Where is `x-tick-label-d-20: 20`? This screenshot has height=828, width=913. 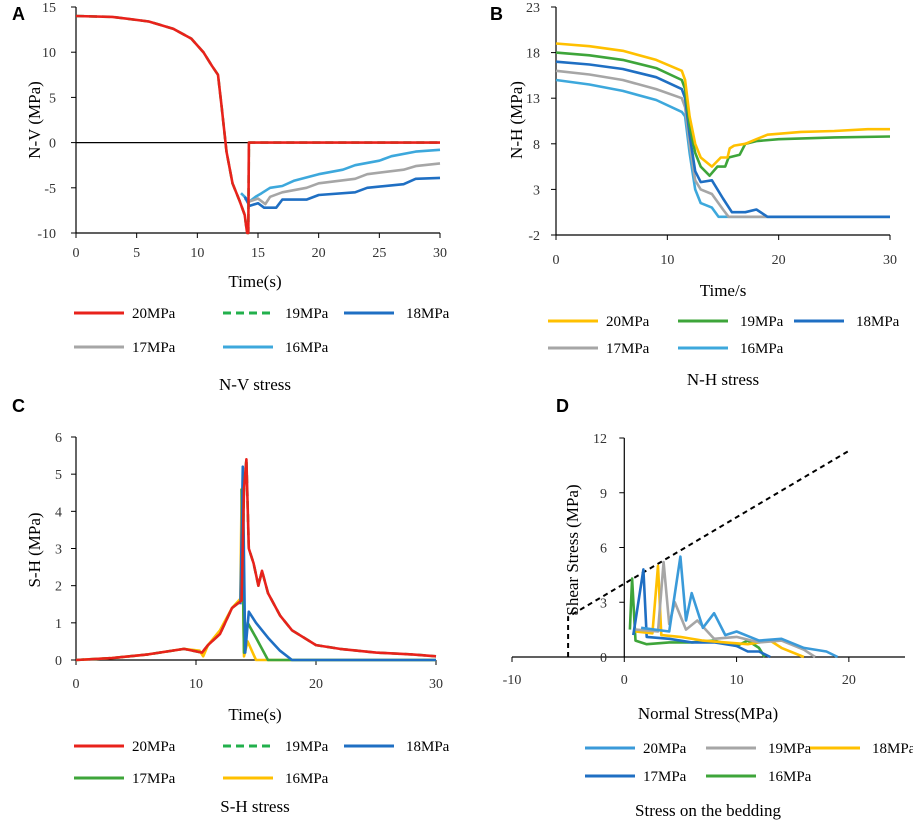 x-tick-label-d-20: 20 is located at coordinates (849, 680).